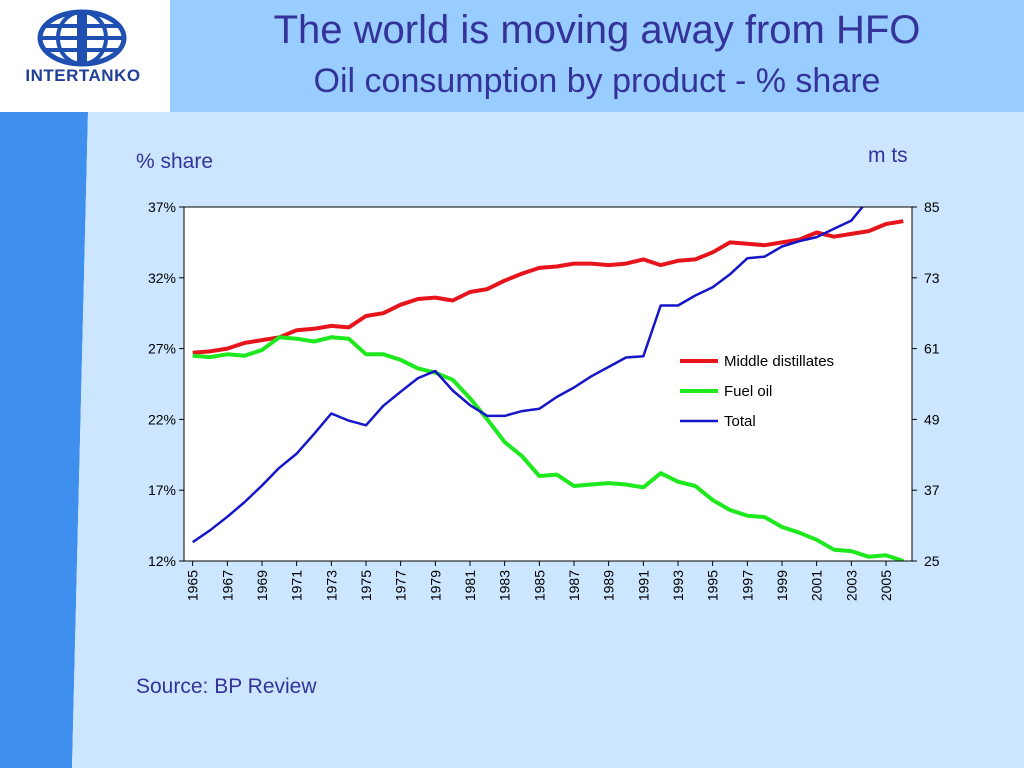  Describe the element at coordinates (886, 585) in the screenshot. I see `x-tick-label: 2005` at that location.